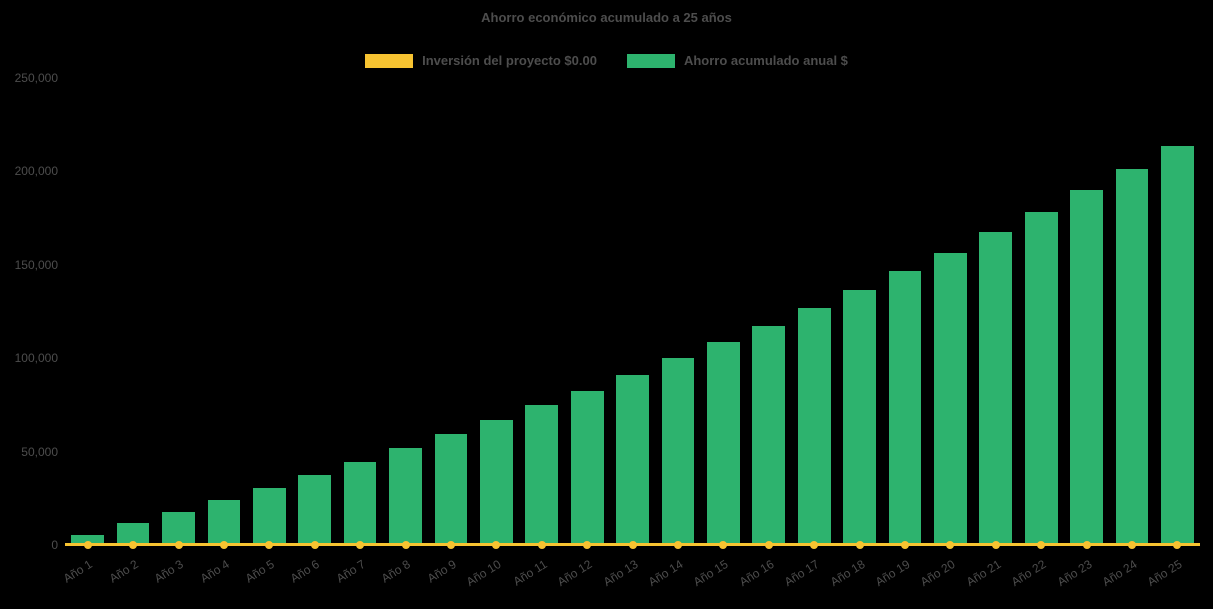  I want to click on y-tick-label: 200,000, so click(36, 171).